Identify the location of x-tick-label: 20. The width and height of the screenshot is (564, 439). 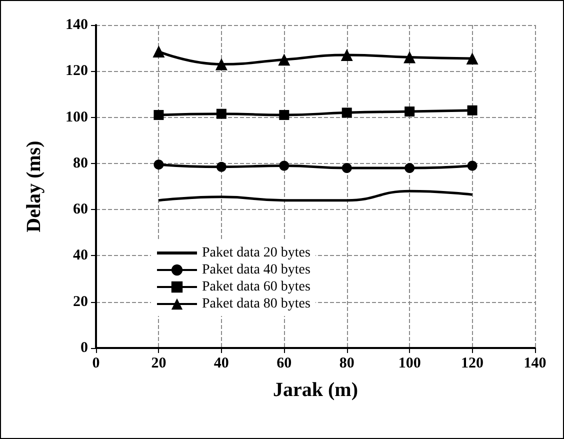
(158, 364).